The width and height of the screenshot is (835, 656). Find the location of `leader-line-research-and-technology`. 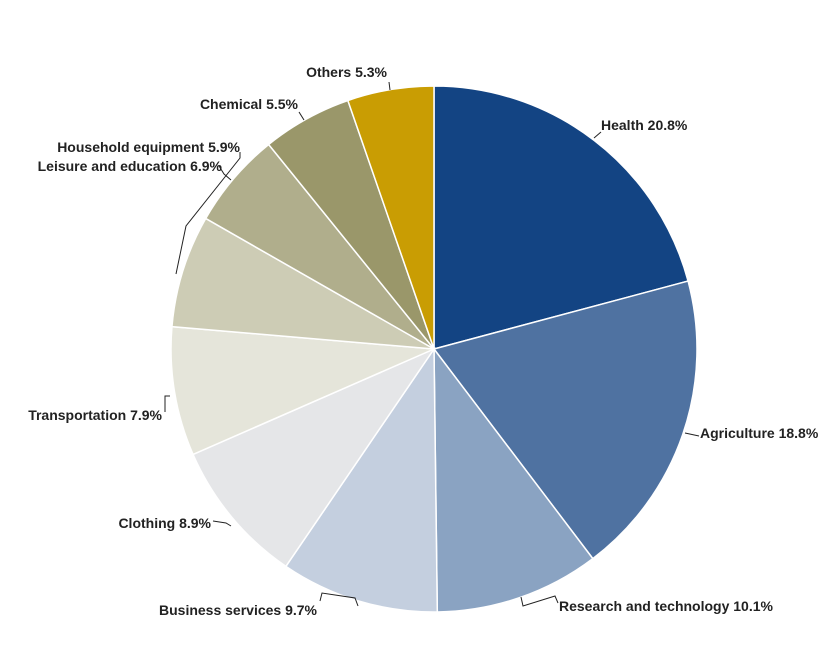

leader-line-research-and-technology is located at coordinates (539, 601).